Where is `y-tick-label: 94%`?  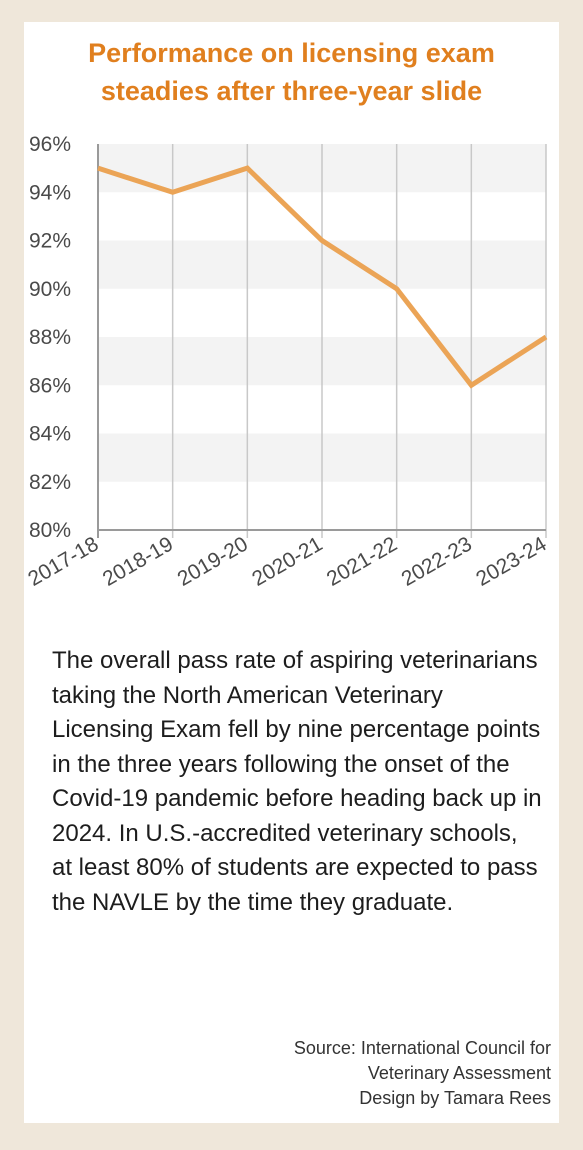
y-tick-label: 94% is located at coordinates (50, 192).